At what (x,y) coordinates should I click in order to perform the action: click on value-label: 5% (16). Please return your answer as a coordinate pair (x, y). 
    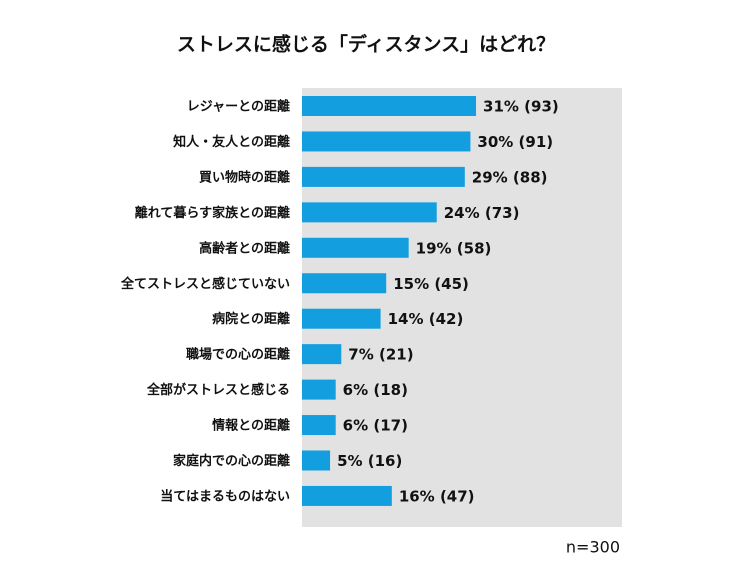
    Looking at the image, I should click on (369, 461).